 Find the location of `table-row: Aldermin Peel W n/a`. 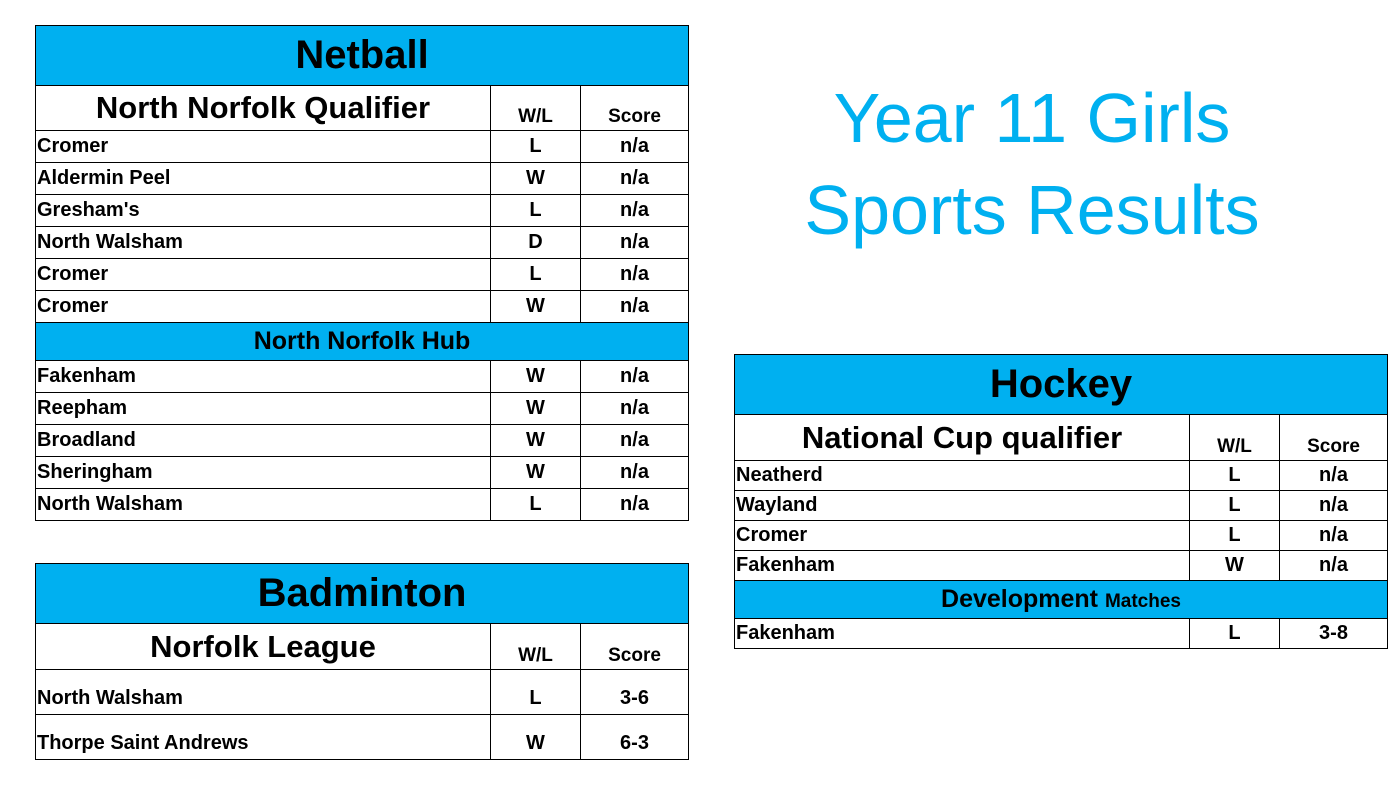

table-row: Aldermin Peel W n/a is located at coordinates (362, 178).